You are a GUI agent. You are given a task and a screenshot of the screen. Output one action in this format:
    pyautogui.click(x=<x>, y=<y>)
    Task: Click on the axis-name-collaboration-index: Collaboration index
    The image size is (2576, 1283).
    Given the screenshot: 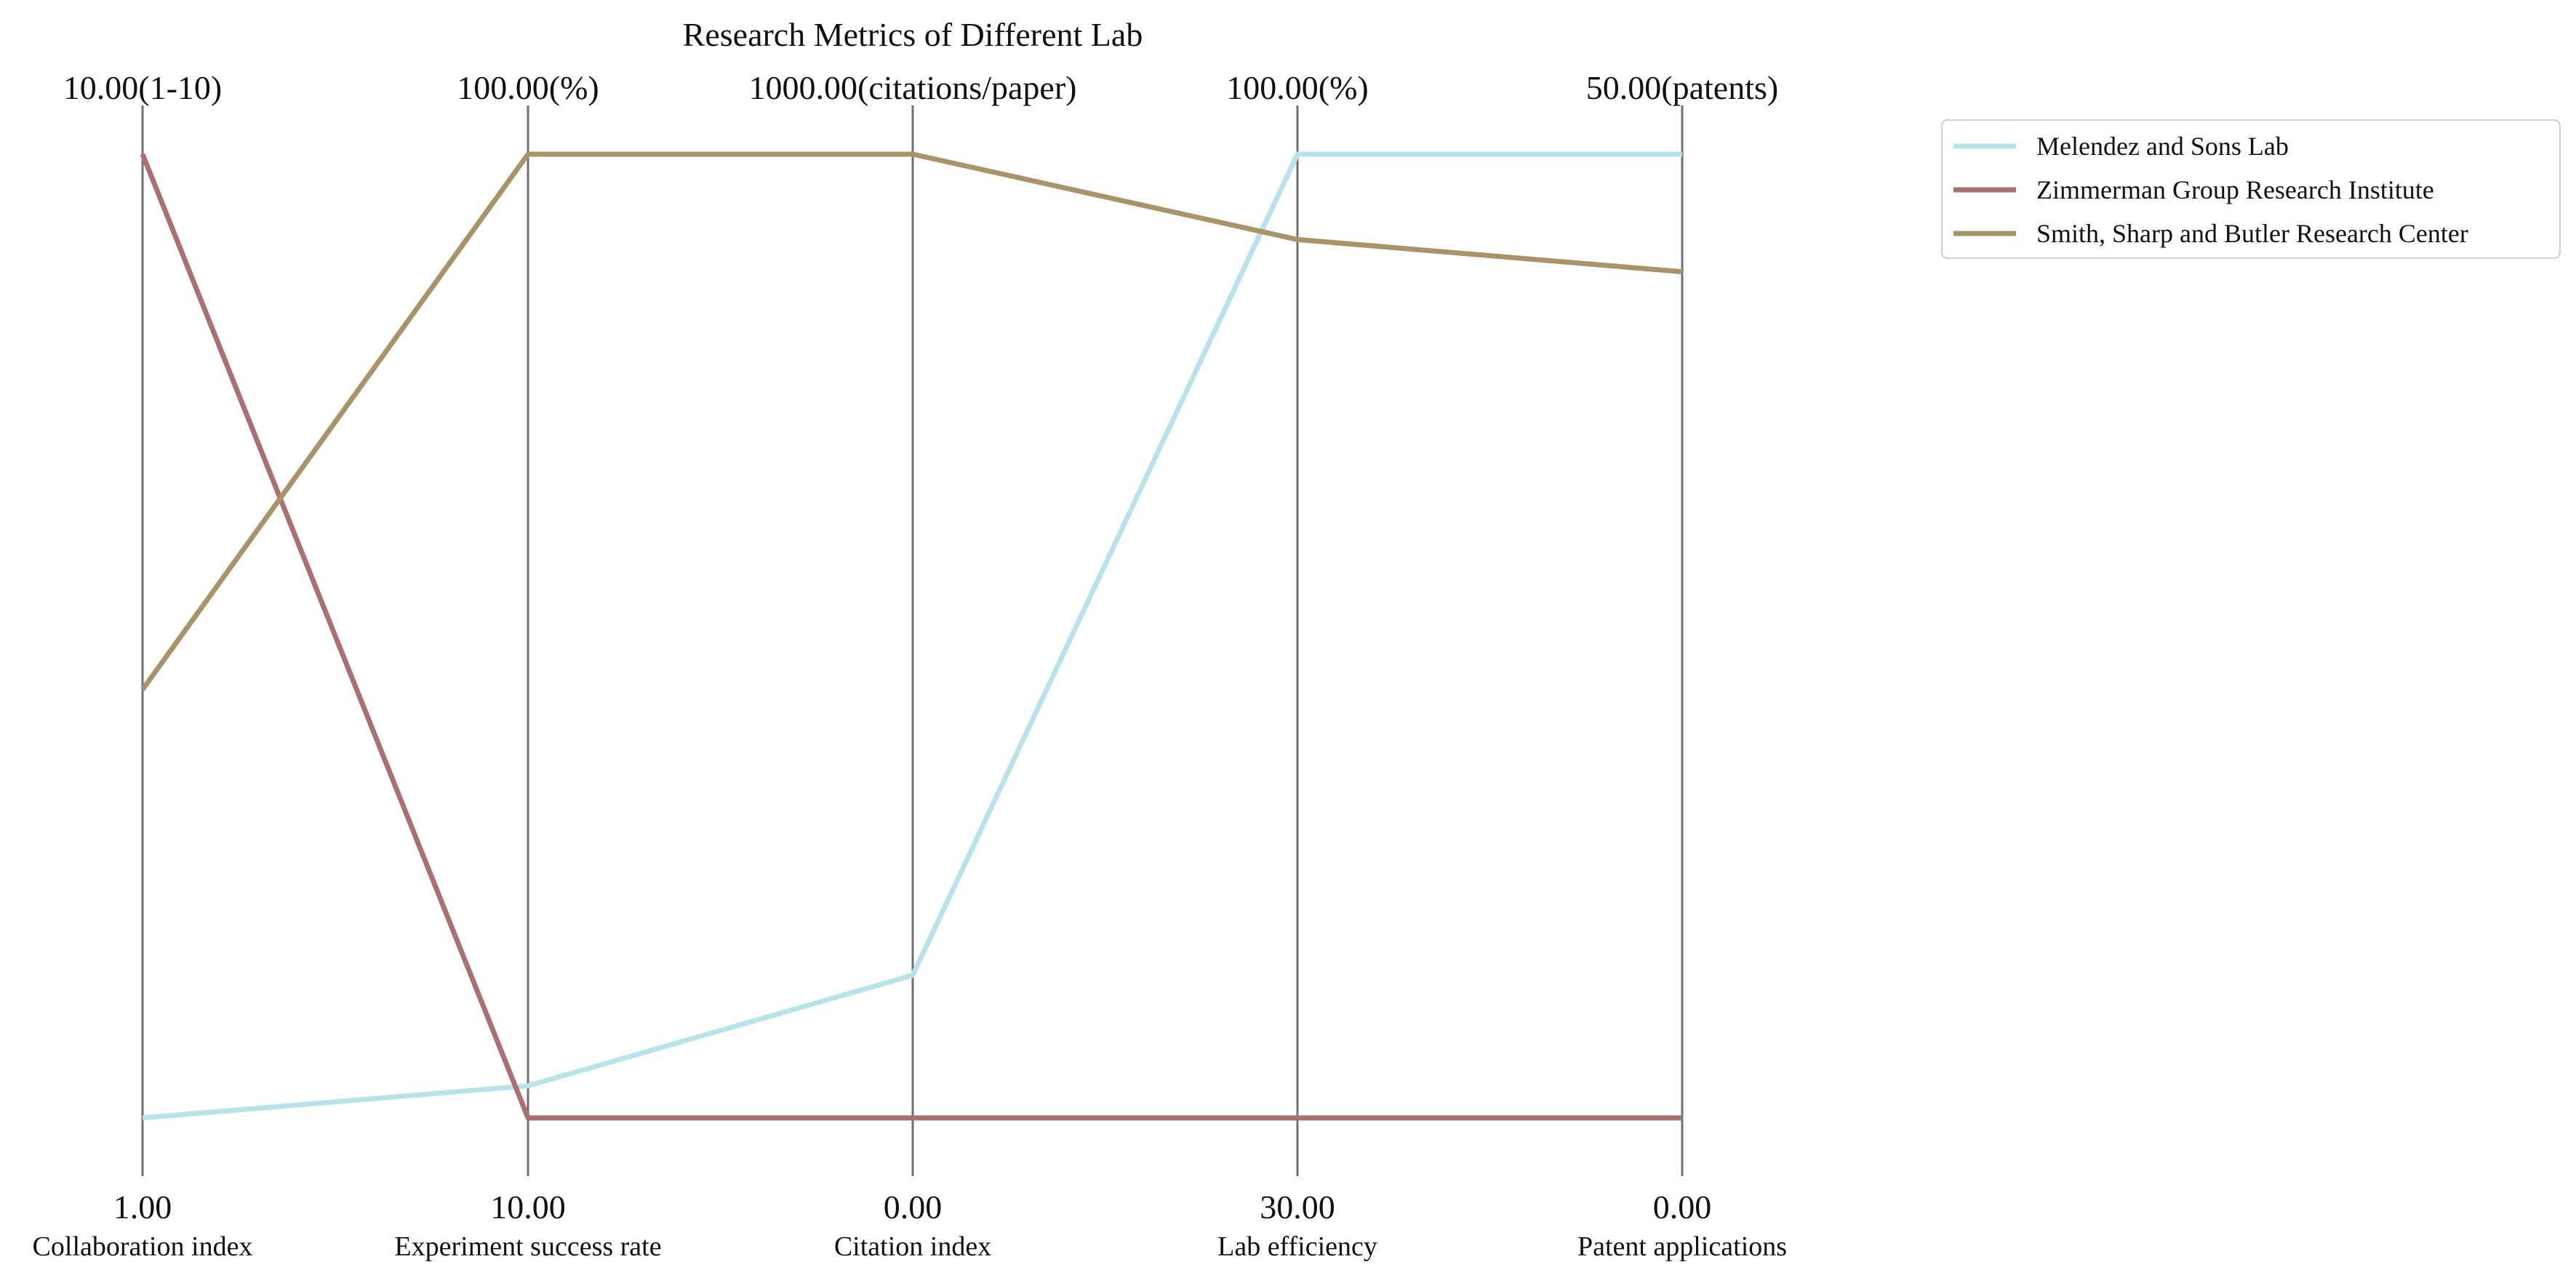 What is the action you would take?
    pyautogui.click(x=143, y=1247)
    